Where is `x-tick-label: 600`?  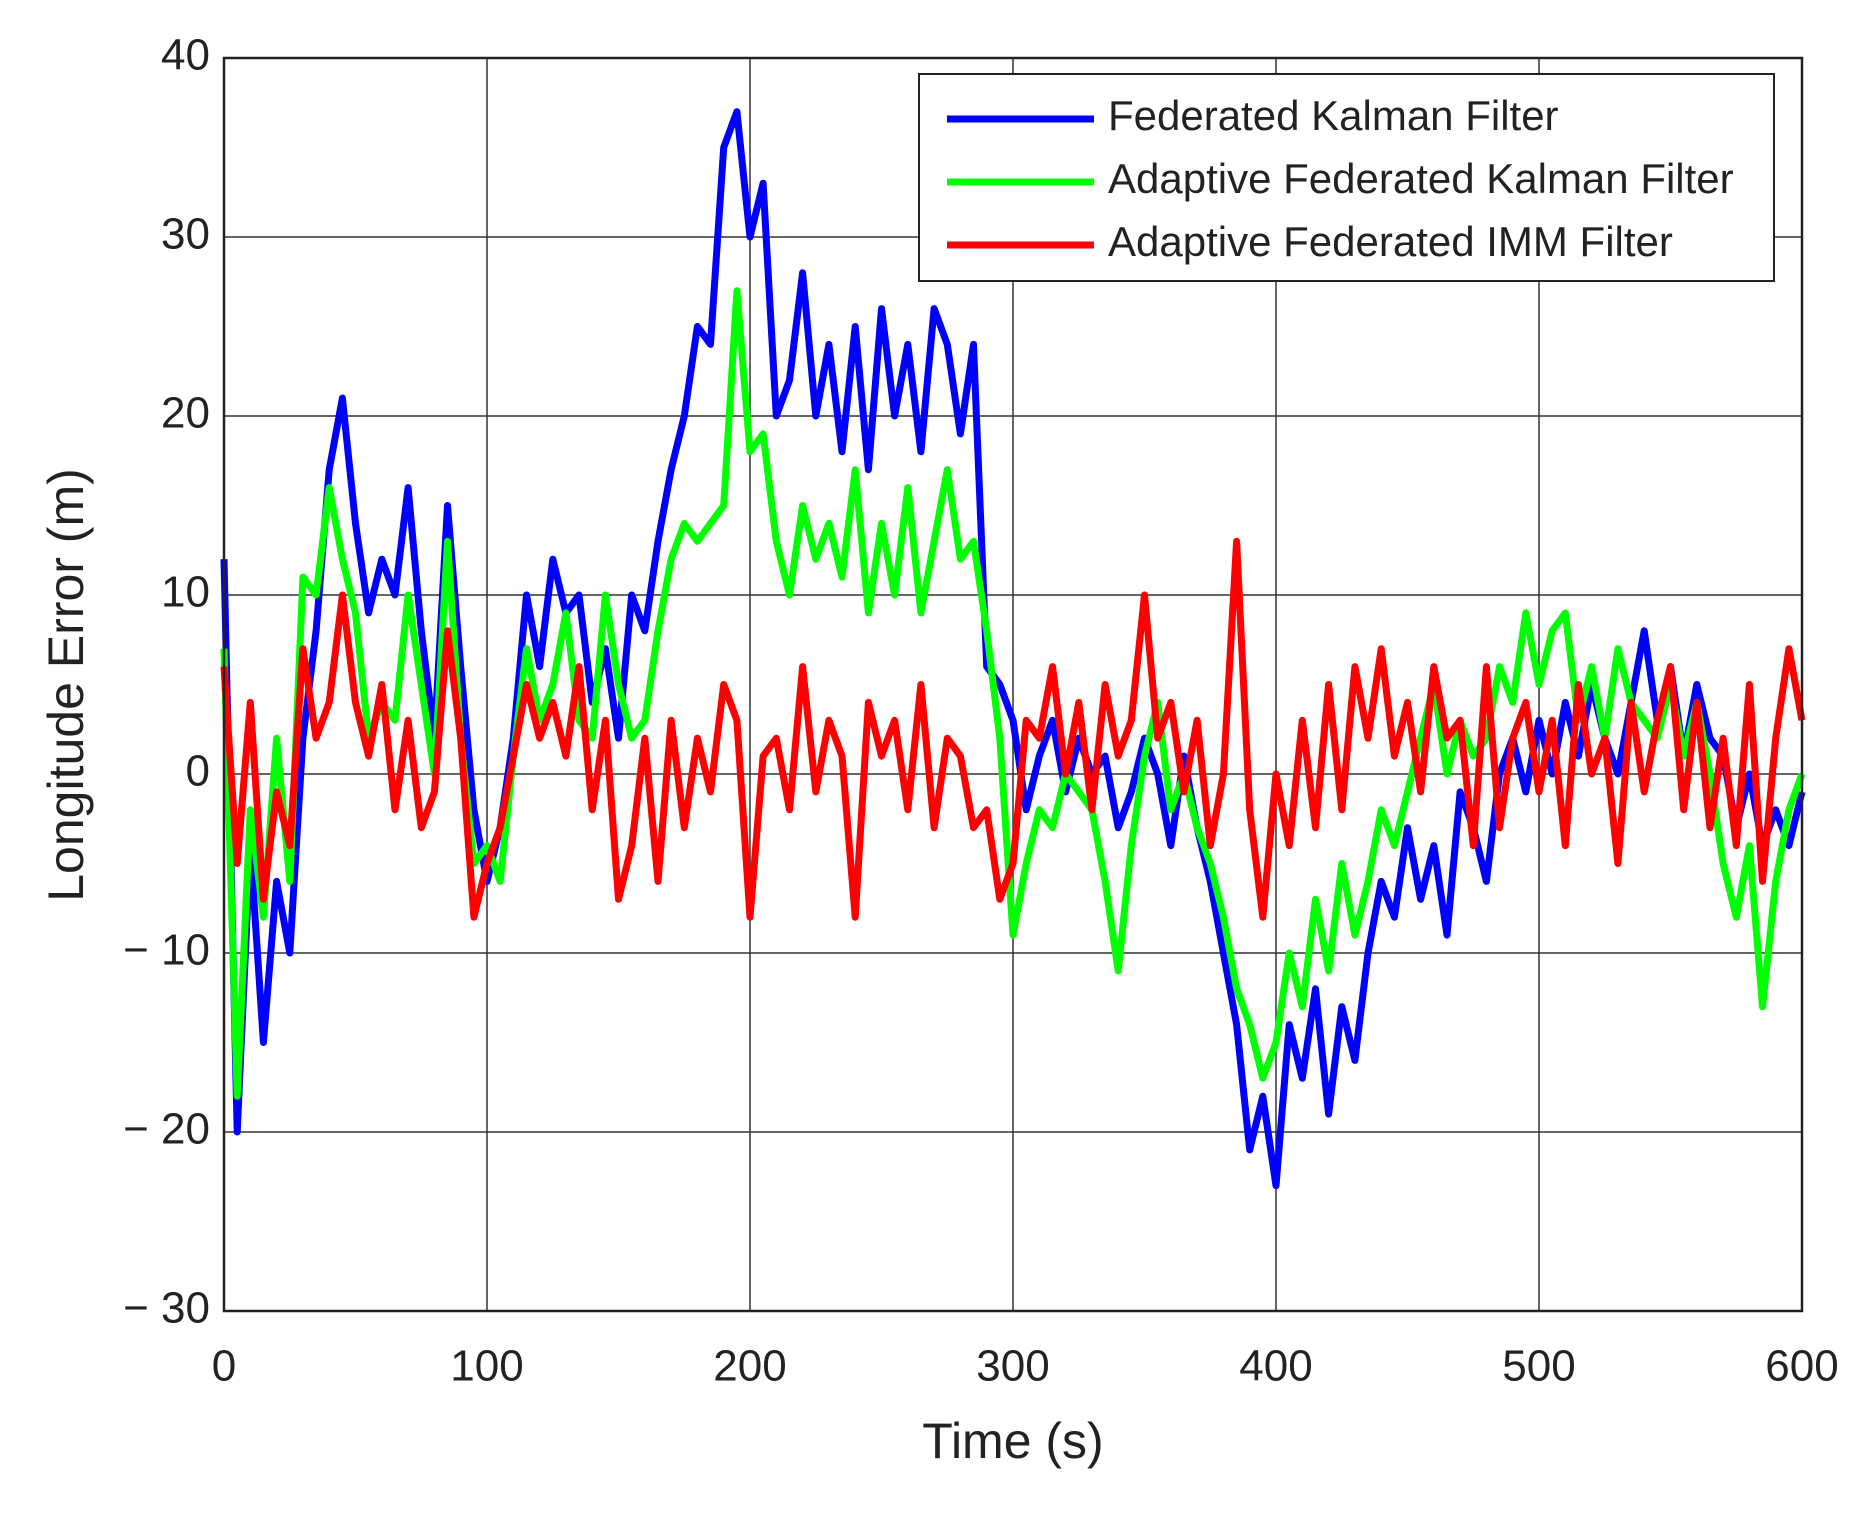 x-tick-label: 600 is located at coordinates (1801, 1366).